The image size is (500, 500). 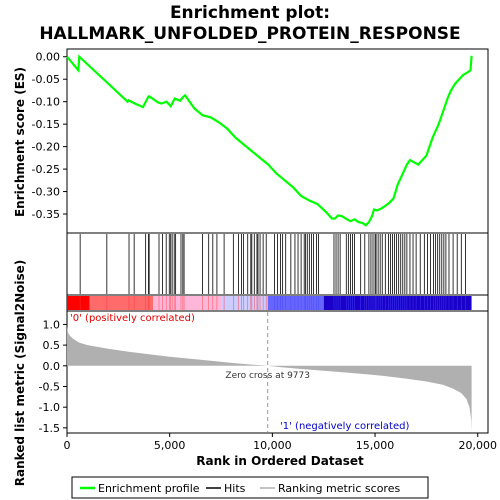 I want to click on metric-ylabel: Ranked list metric (Signal2Noise), so click(x=20, y=373).